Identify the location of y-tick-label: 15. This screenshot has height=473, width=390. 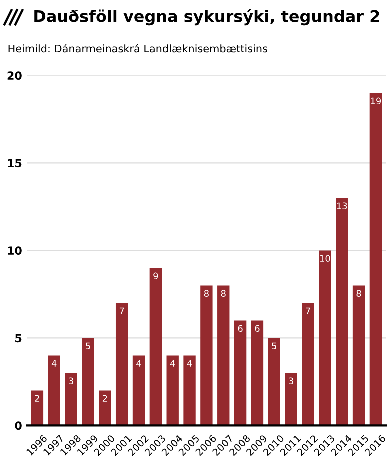
(15, 163).